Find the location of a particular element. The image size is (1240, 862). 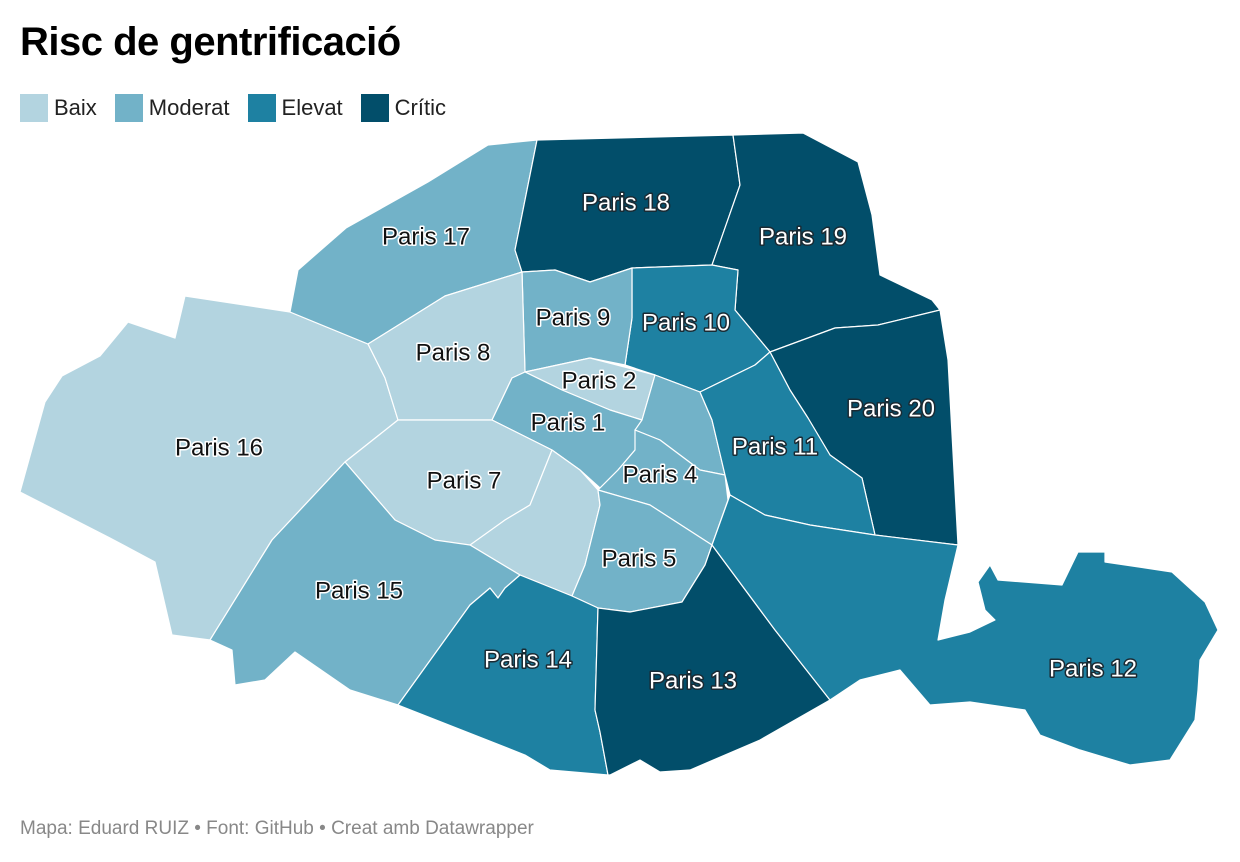

legend: Baix Moderat Elevat Crític is located at coordinates (233, 108).